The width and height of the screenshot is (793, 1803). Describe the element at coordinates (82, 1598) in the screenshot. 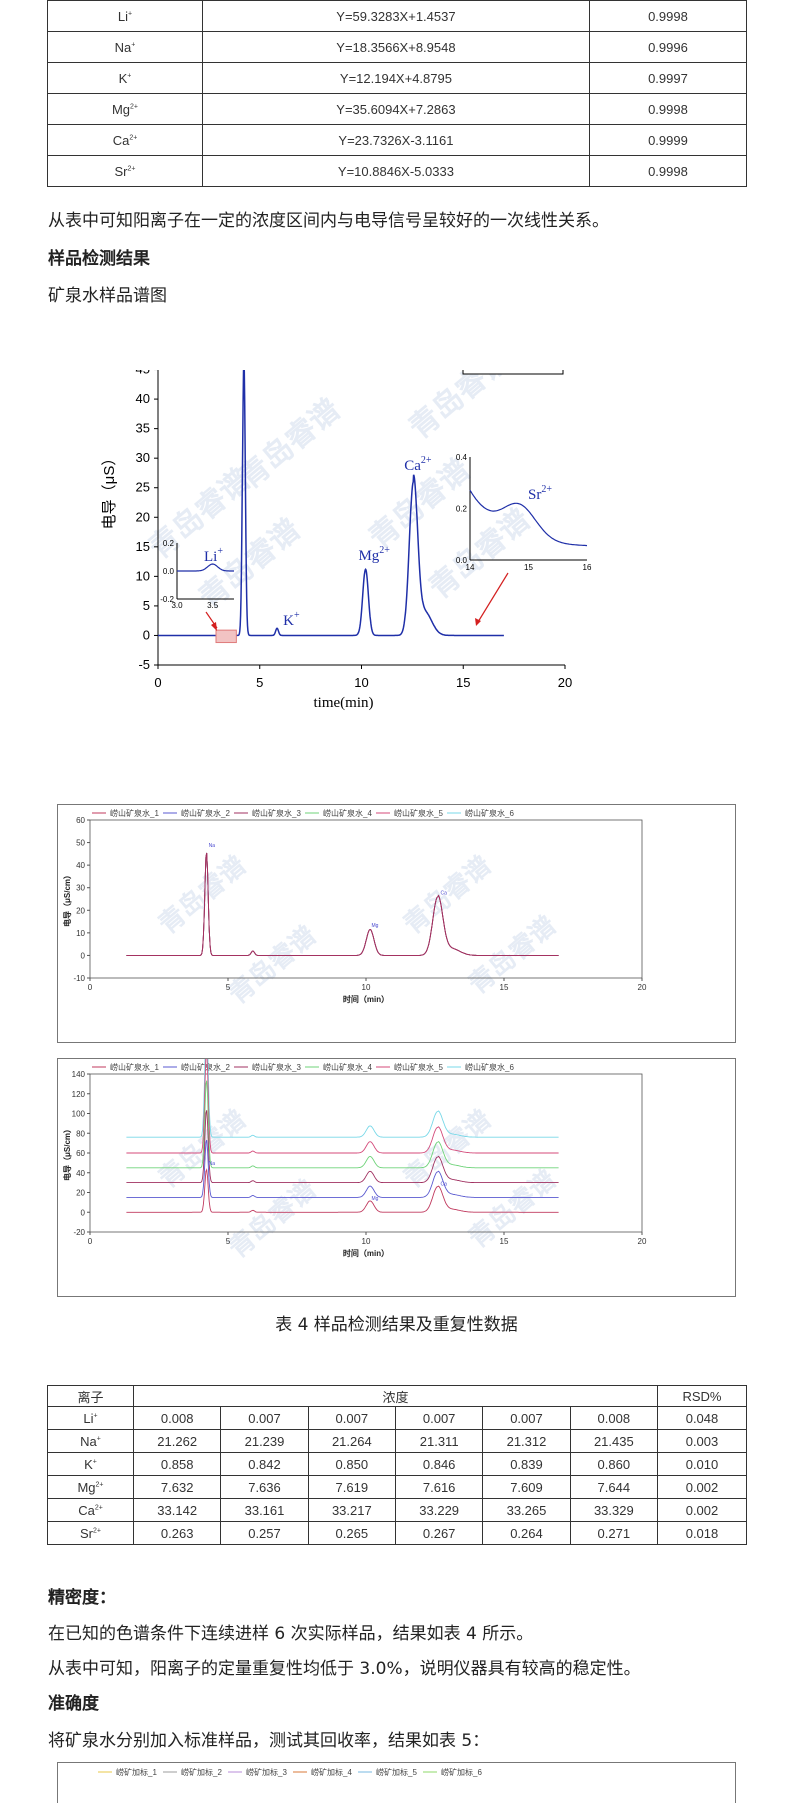

I see `heading-precision: 精密度：` at that location.